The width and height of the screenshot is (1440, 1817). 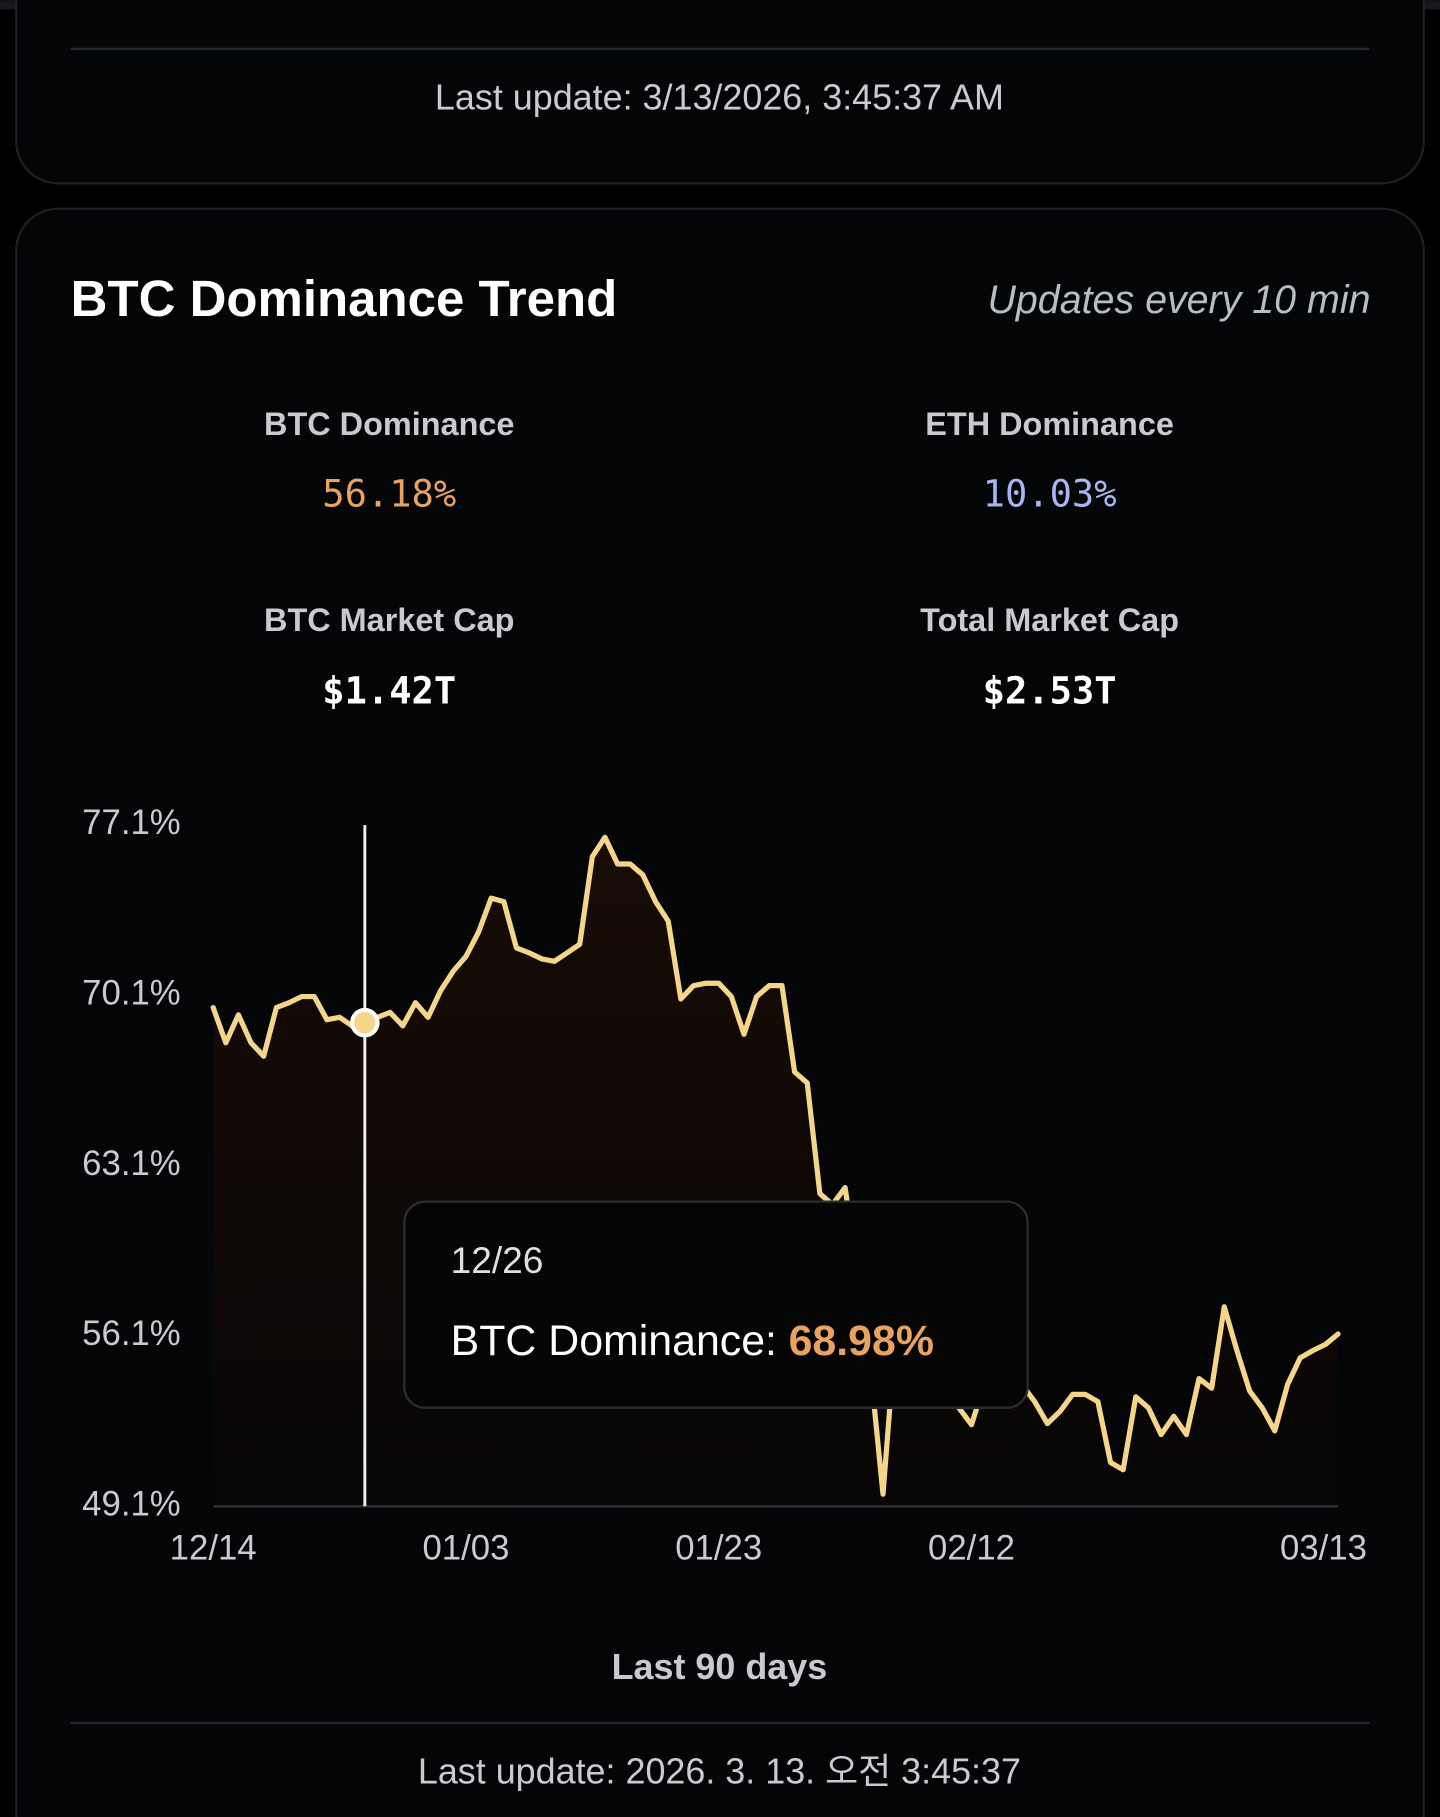 What do you see at coordinates (1323, 1548) in the screenshot?
I see `x-tick-label: 03/13` at bounding box center [1323, 1548].